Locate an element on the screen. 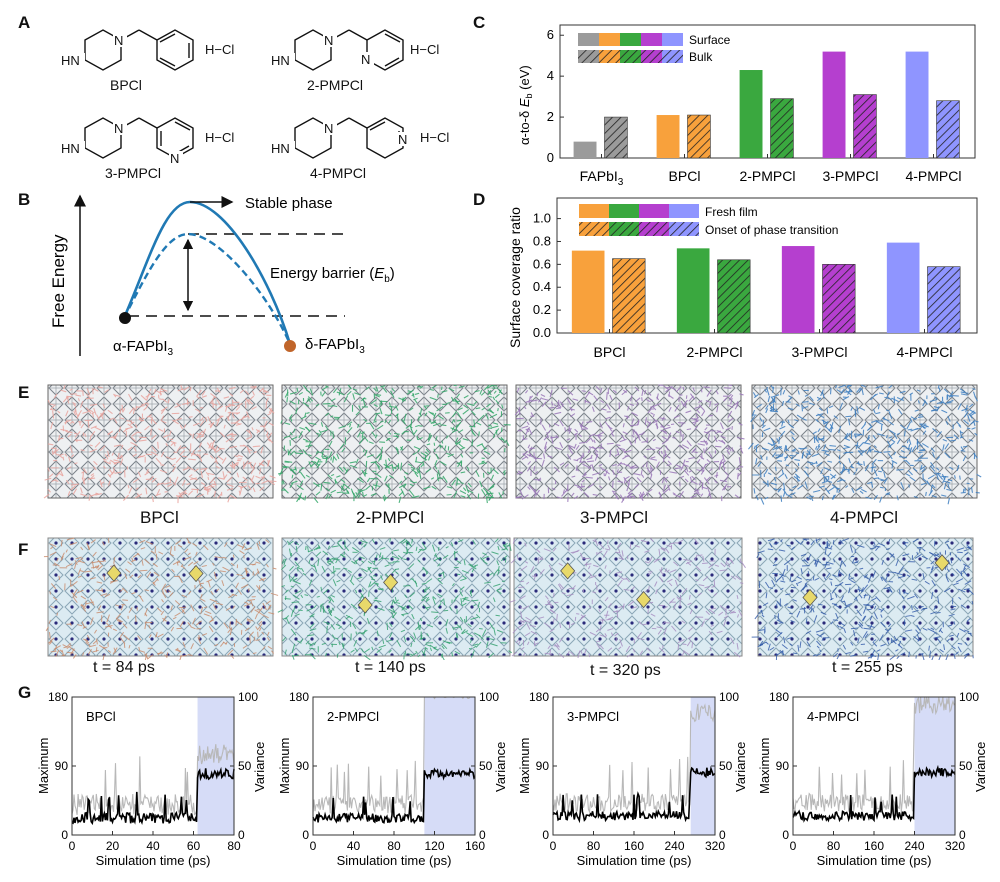 Image resolution: width=1000 pixels, height=882 pixels. panel-label-d: D is located at coordinates (479, 199).